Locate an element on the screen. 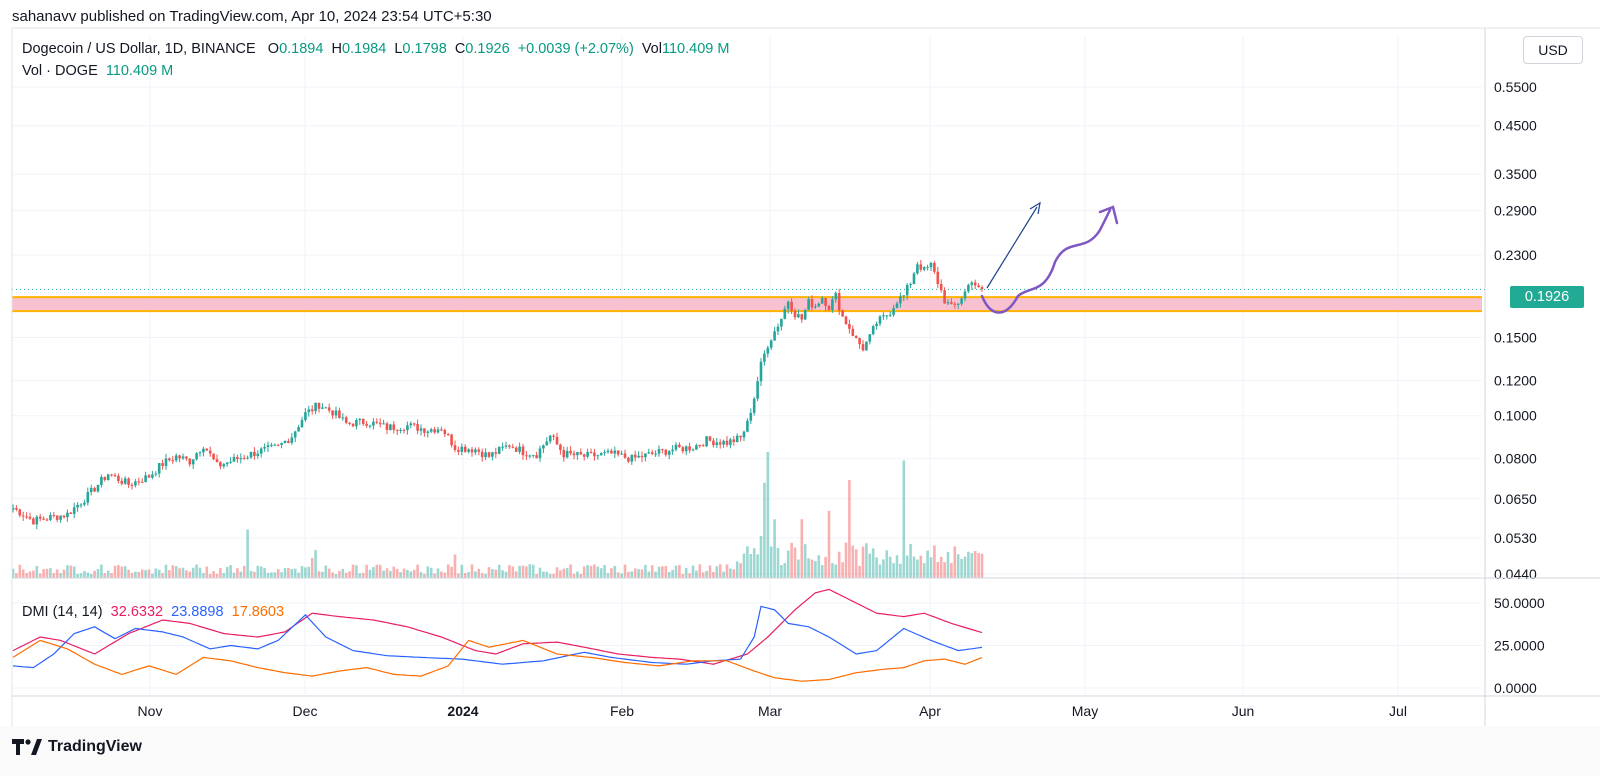 This screenshot has width=1600, height=776. dmi-pane is located at coordinates (497, 635).